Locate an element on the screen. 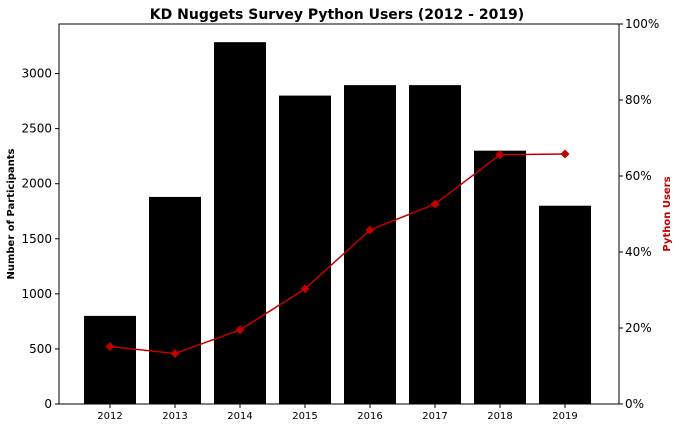 The width and height of the screenshot is (679, 428). y2-tick-label: 60% is located at coordinates (638, 176).